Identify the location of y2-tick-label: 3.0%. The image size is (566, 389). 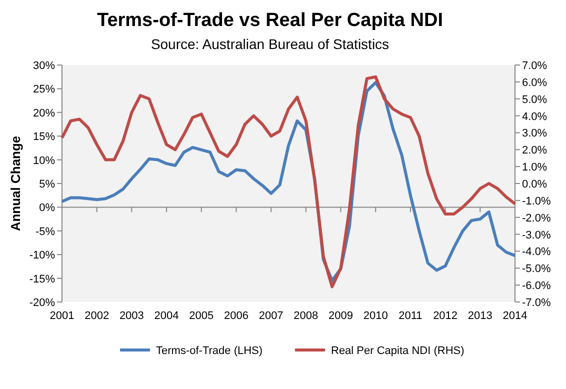
(535, 134).